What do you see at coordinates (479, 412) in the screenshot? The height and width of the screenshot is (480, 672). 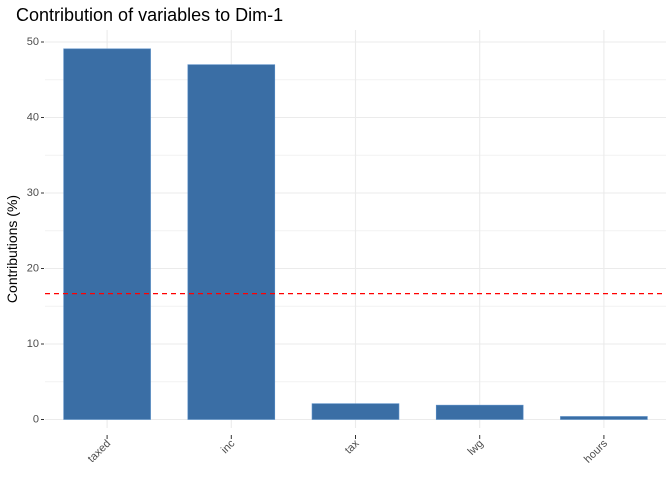 I see `bar-lwg` at bounding box center [479, 412].